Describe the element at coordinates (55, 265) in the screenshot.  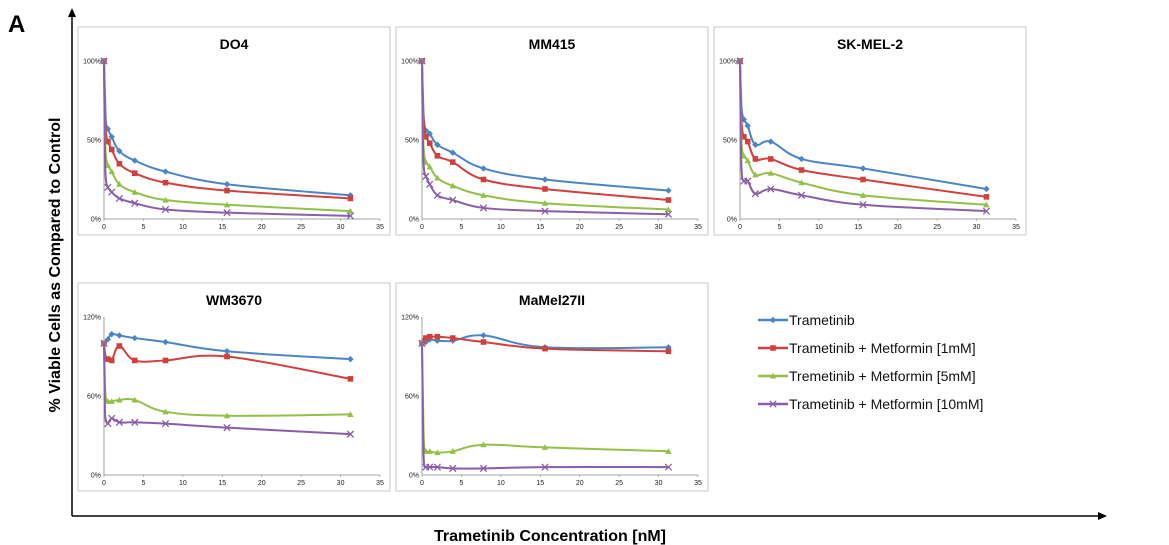
I see `y-axis-label: % Viable Cells as Compared to Control` at that location.